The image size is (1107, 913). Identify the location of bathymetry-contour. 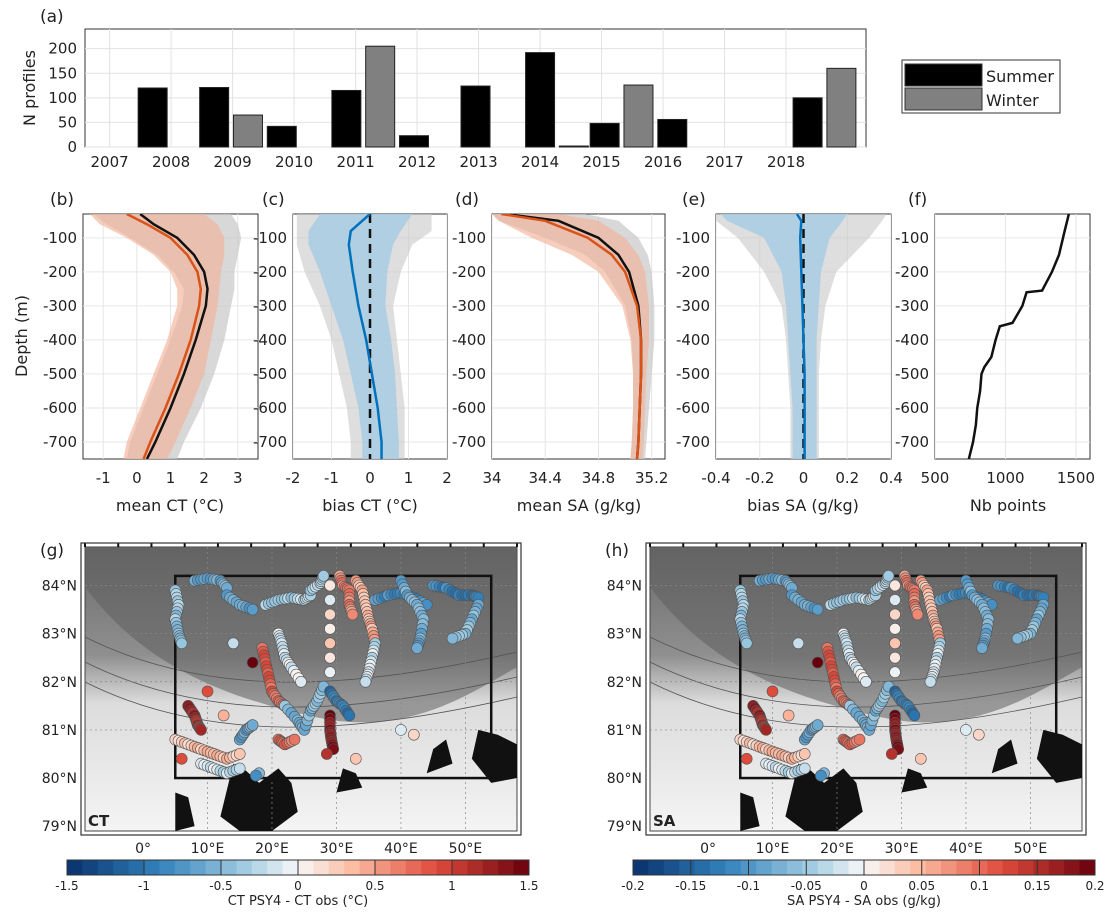
(866, 704).